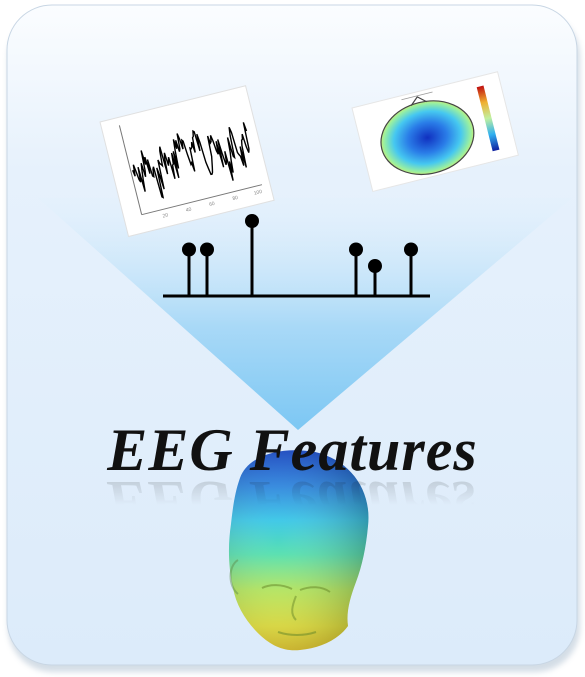 This screenshot has height=677, width=585. What do you see at coordinates (258, 193) in the screenshot?
I see `svg-text: 100` at bounding box center [258, 193].